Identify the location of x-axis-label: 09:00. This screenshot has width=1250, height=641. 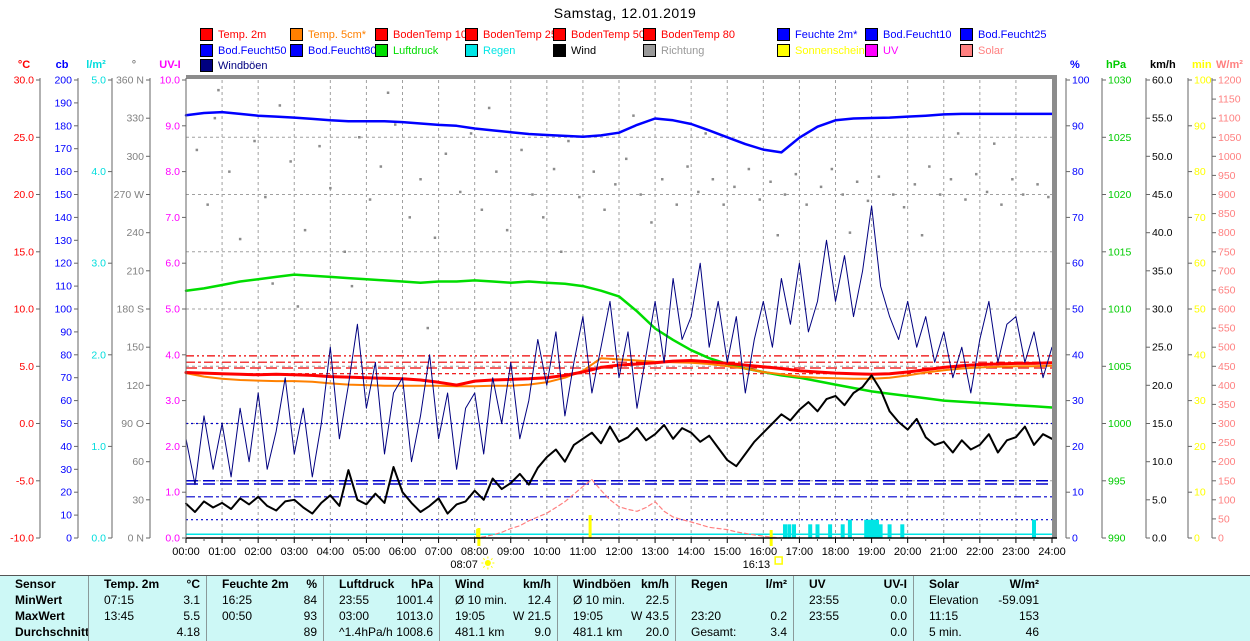
(511, 552).